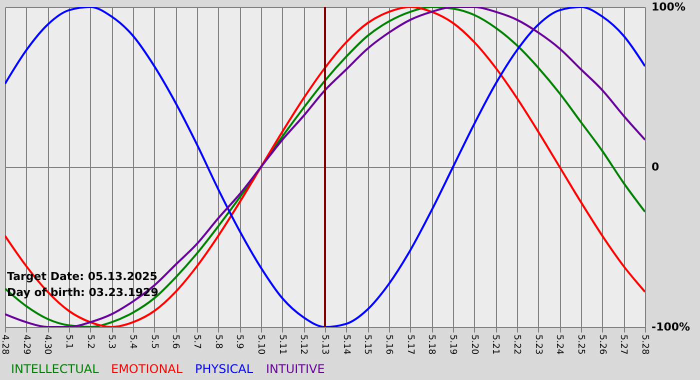  I want to click on x-tick-label: 5.19, so click(453, 344).